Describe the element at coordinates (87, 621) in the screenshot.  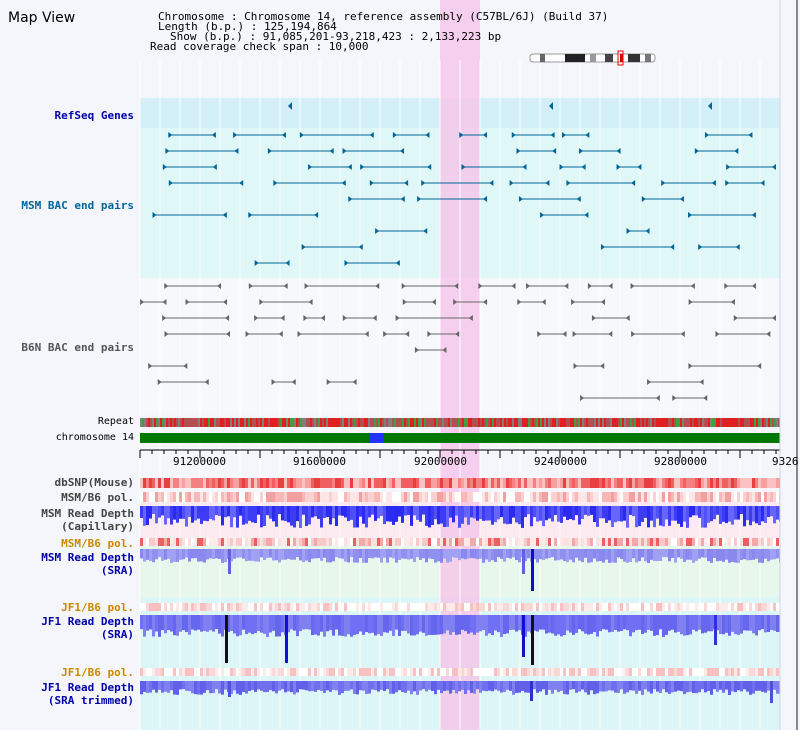
I see `track-label-jf1-depth-sra: JF1 Read Depth` at that location.